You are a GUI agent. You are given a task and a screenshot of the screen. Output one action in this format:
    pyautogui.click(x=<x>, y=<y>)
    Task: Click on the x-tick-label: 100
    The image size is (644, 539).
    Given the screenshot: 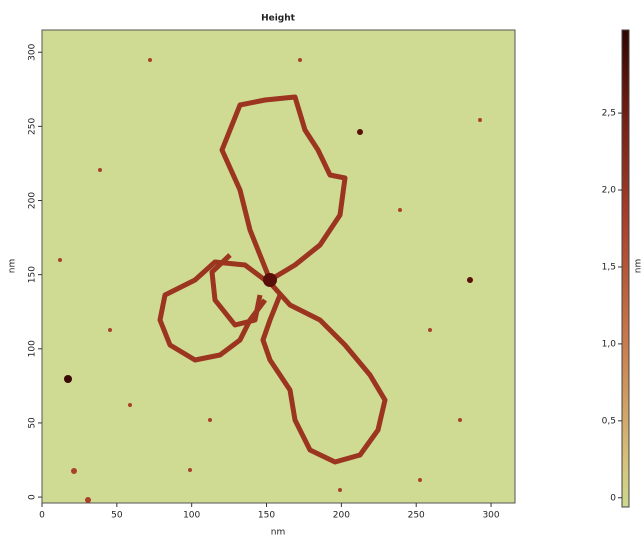 What is the action you would take?
    pyautogui.click(x=191, y=516)
    